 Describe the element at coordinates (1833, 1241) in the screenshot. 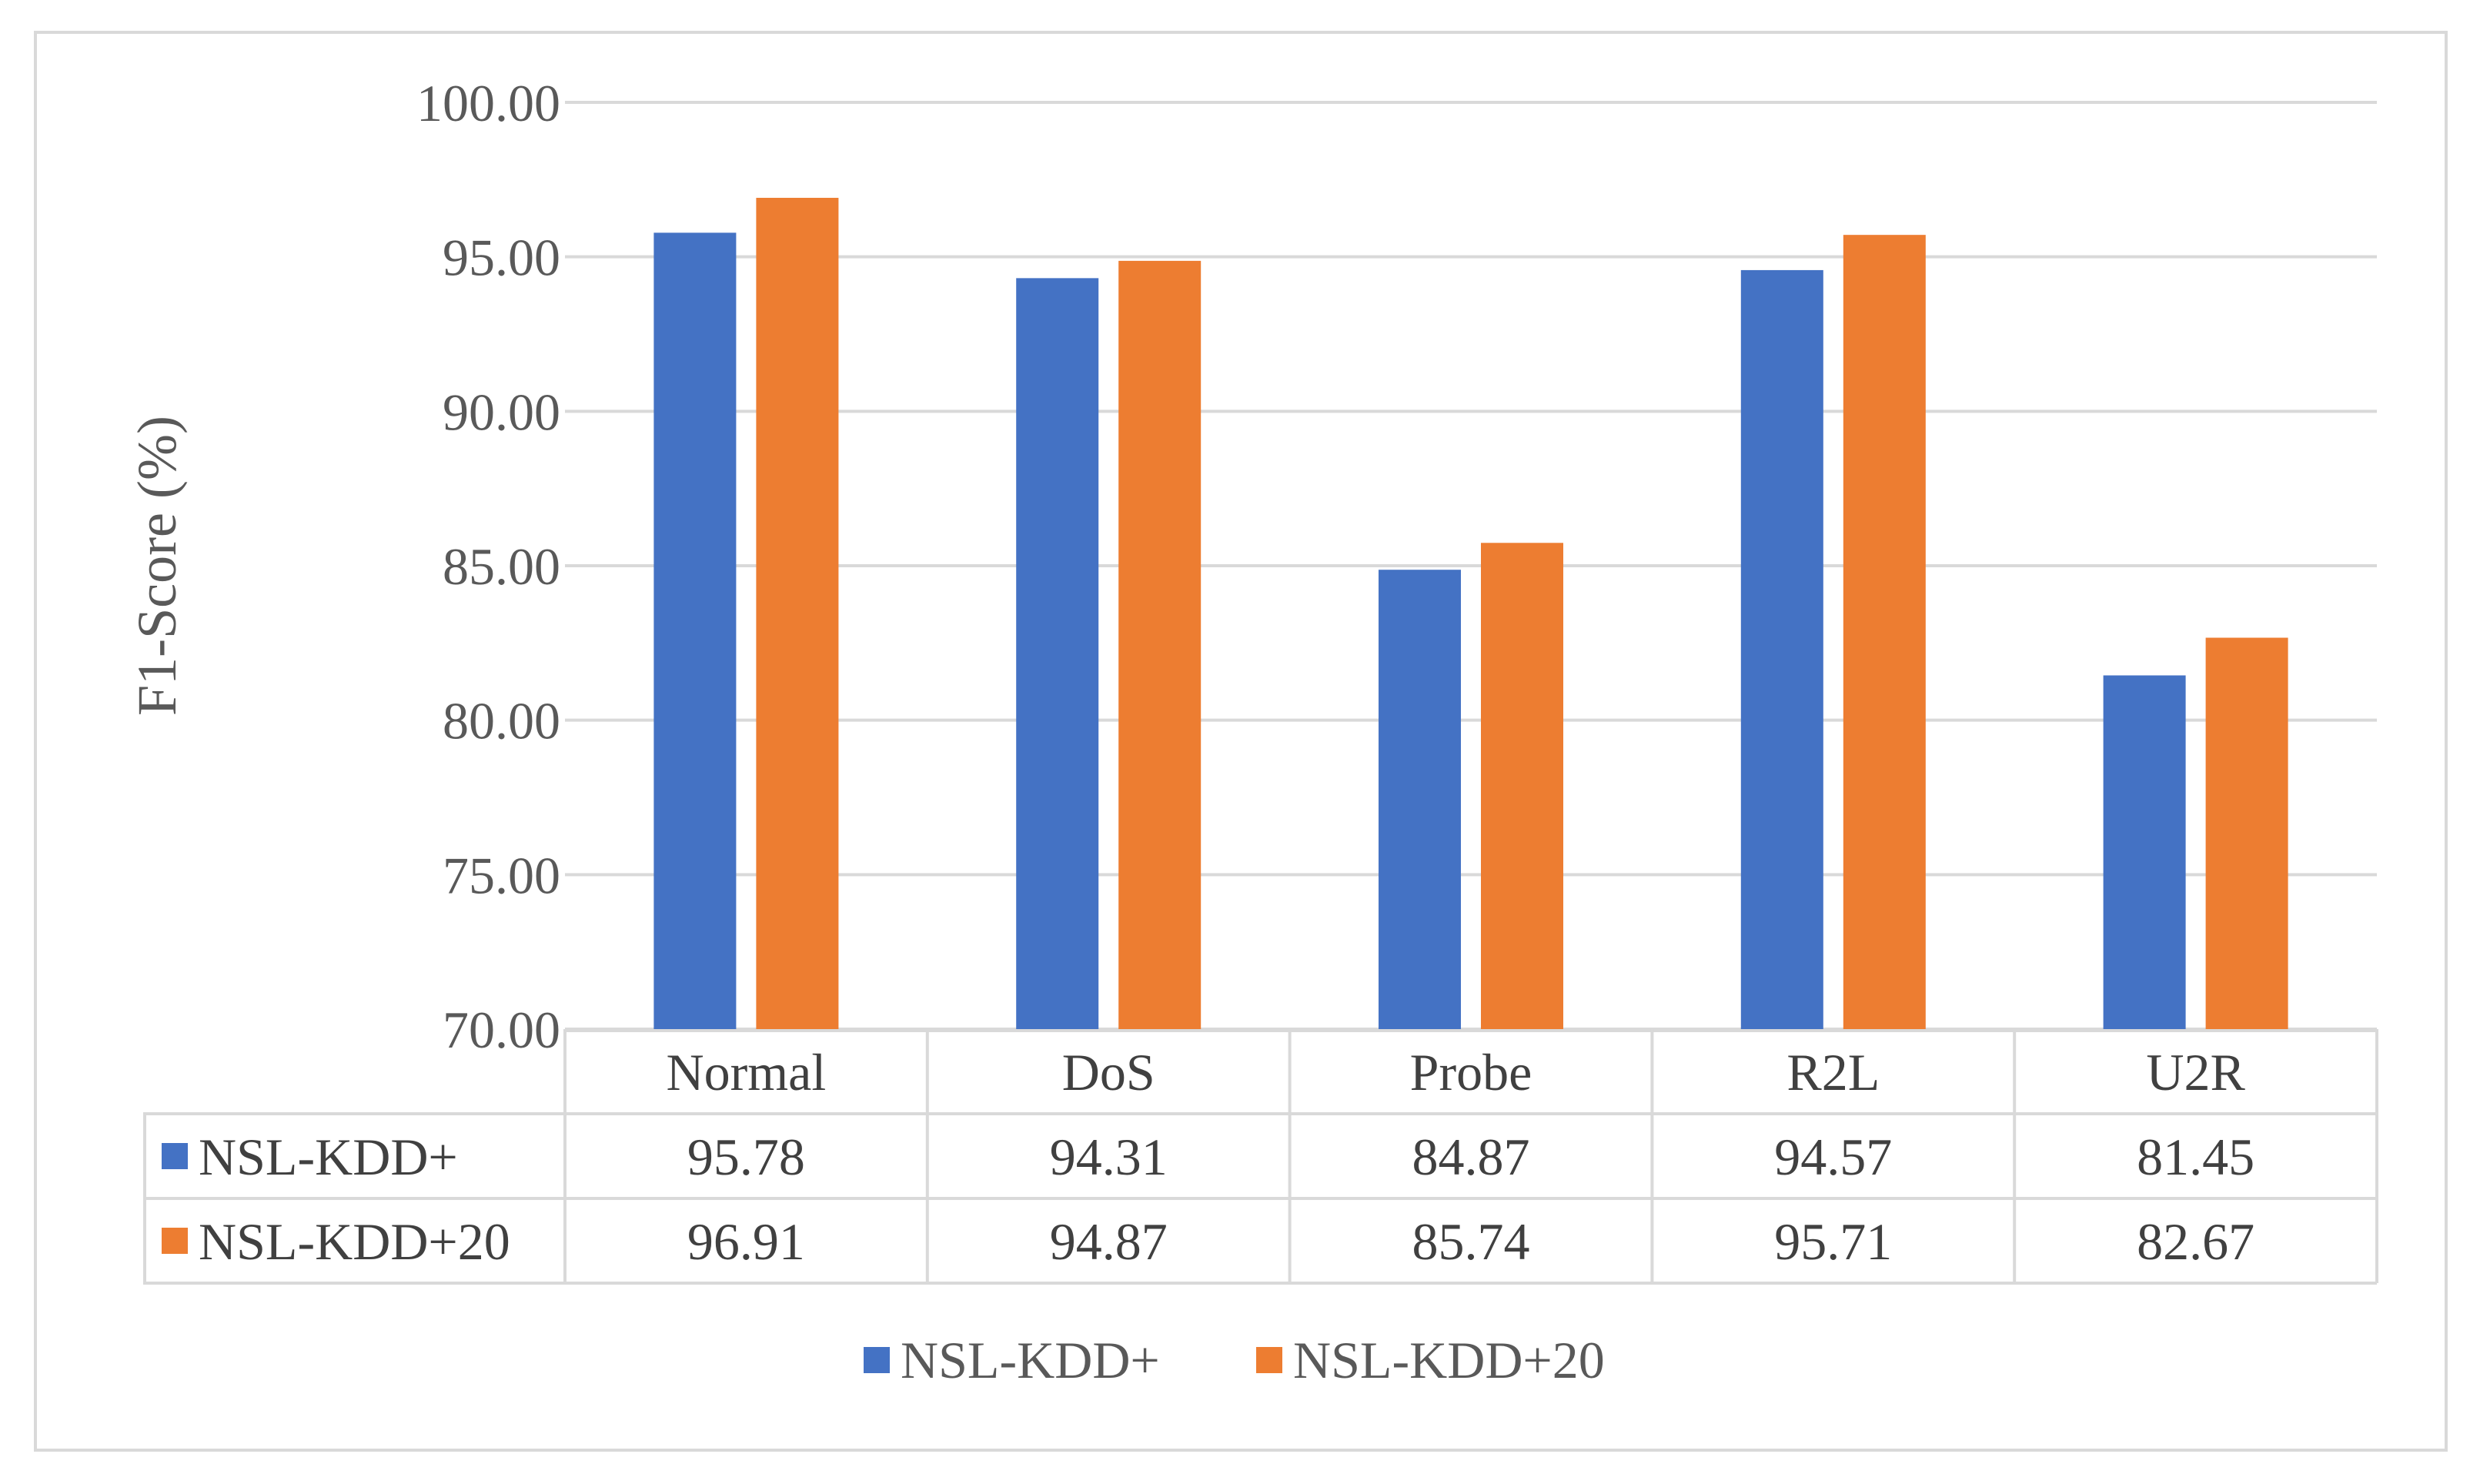

I see `data-value-label: 95.71` at that location.